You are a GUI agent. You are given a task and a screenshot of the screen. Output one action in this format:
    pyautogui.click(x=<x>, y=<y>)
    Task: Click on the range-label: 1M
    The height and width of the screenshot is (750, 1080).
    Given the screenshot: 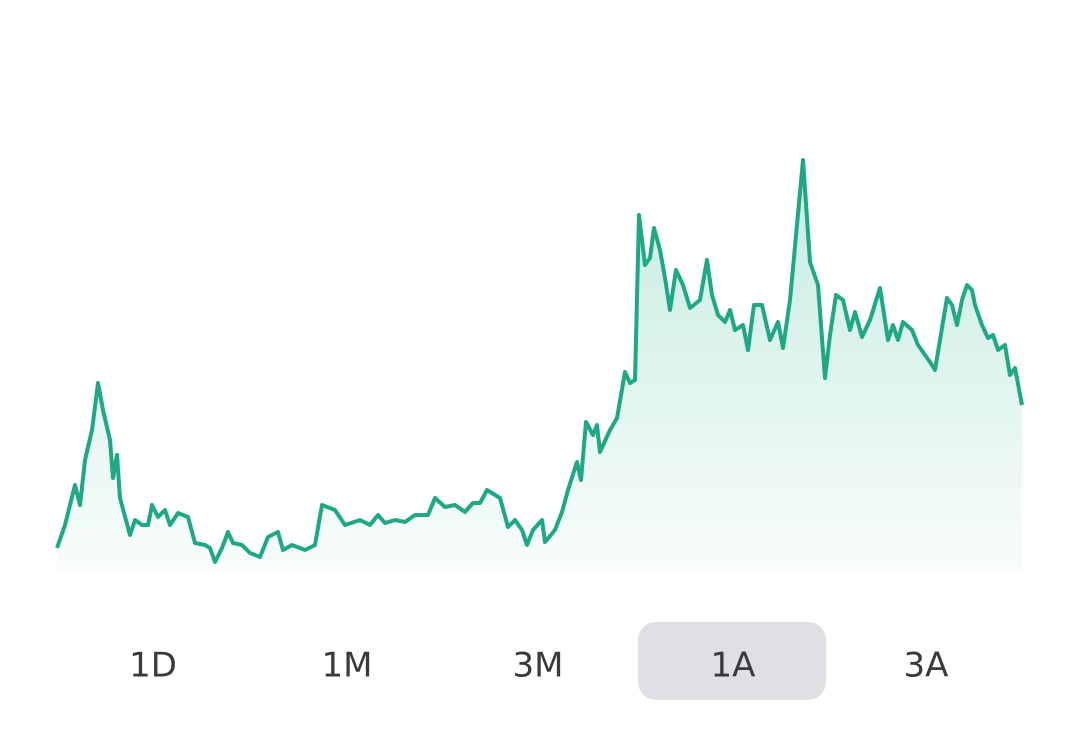 What is the action you would take?
    pyautogui.click(x=347, y=666)
    